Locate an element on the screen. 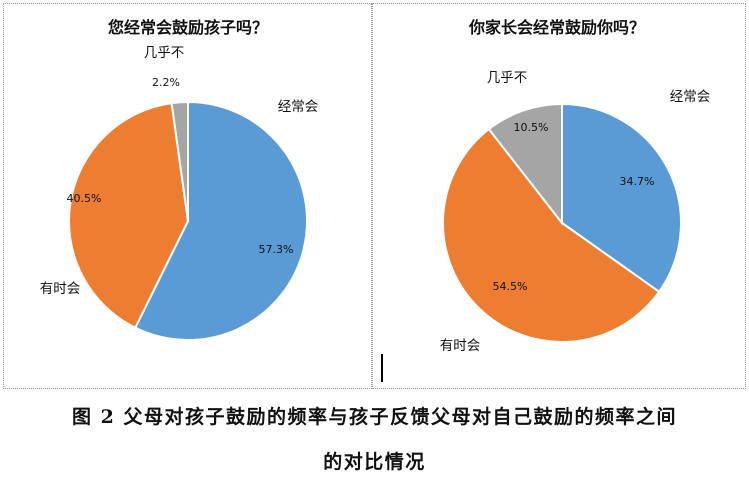 Image resolution: width=749 pixels, height=479 pixels. value-label-often: 34.7% is located at coordinates (637, 181).